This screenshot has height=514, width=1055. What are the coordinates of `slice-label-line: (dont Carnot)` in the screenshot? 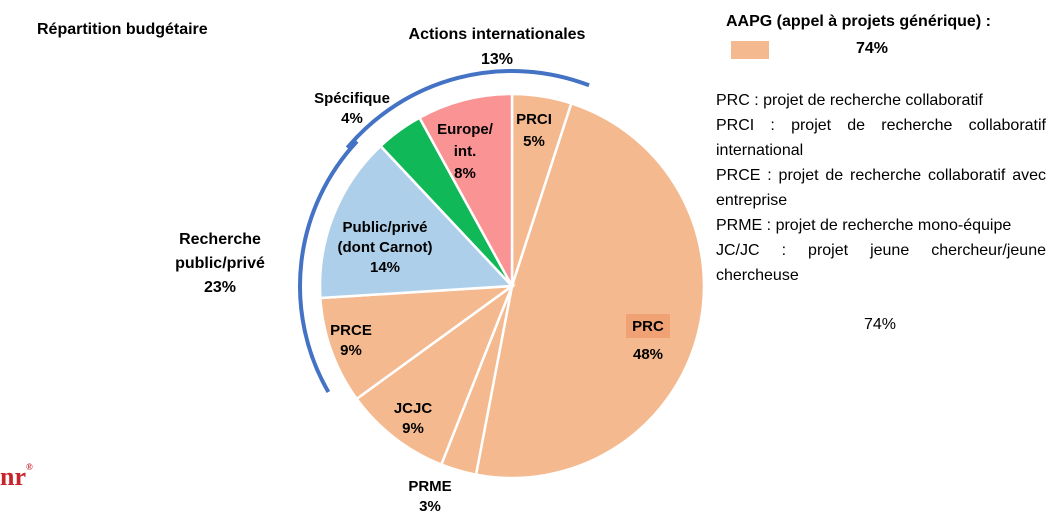 It's located at (385, 247).